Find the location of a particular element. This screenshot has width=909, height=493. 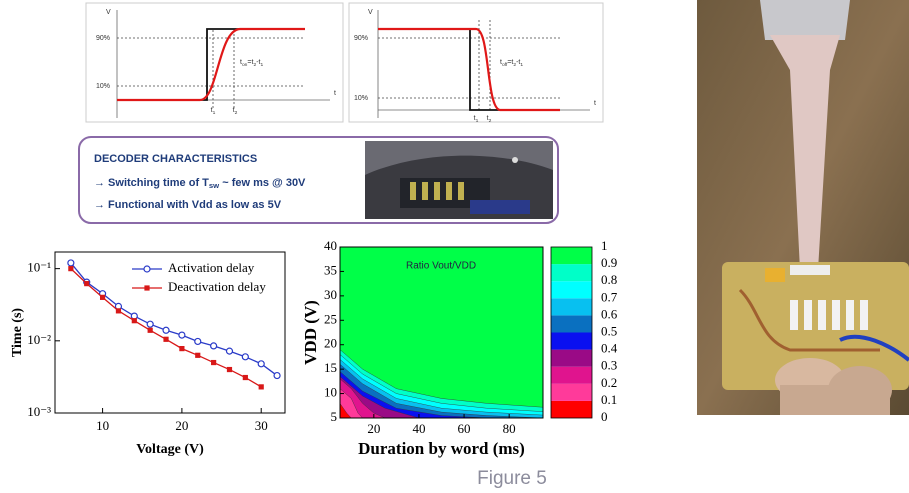

text-part: → Functional with Vdd as low as 5V is located at coordinates (188, 205).